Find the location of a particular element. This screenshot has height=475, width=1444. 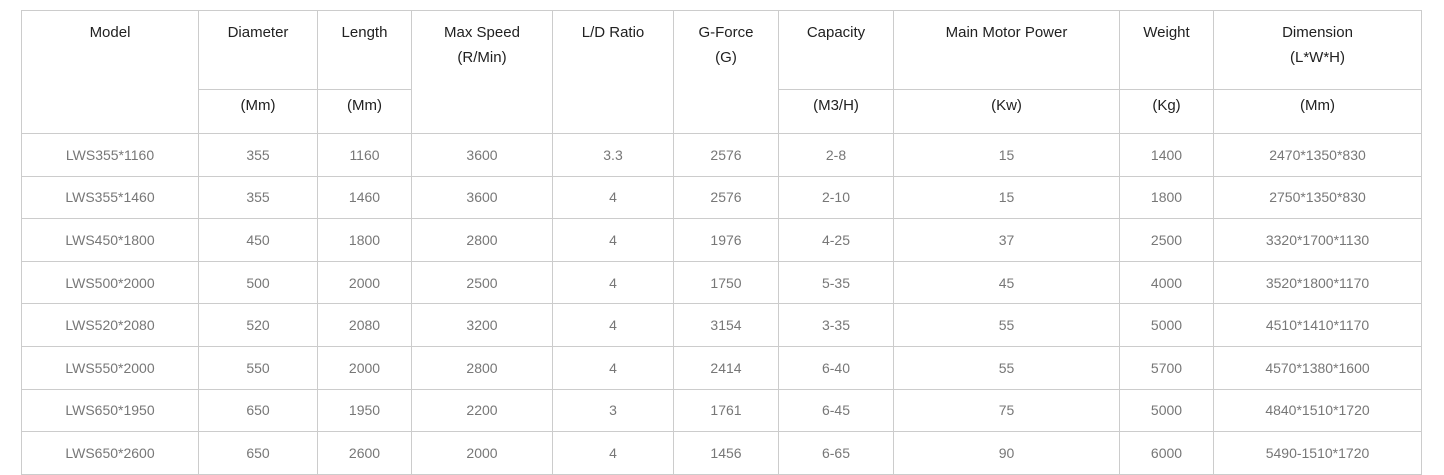

table-cell: 500 is located at coordinates (258, 282).